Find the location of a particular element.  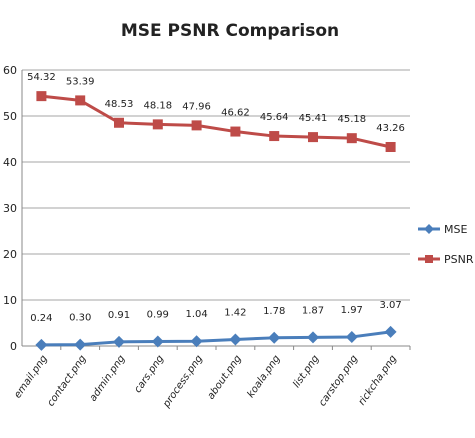

psnr-series-line is located at coordinates (216, 121).